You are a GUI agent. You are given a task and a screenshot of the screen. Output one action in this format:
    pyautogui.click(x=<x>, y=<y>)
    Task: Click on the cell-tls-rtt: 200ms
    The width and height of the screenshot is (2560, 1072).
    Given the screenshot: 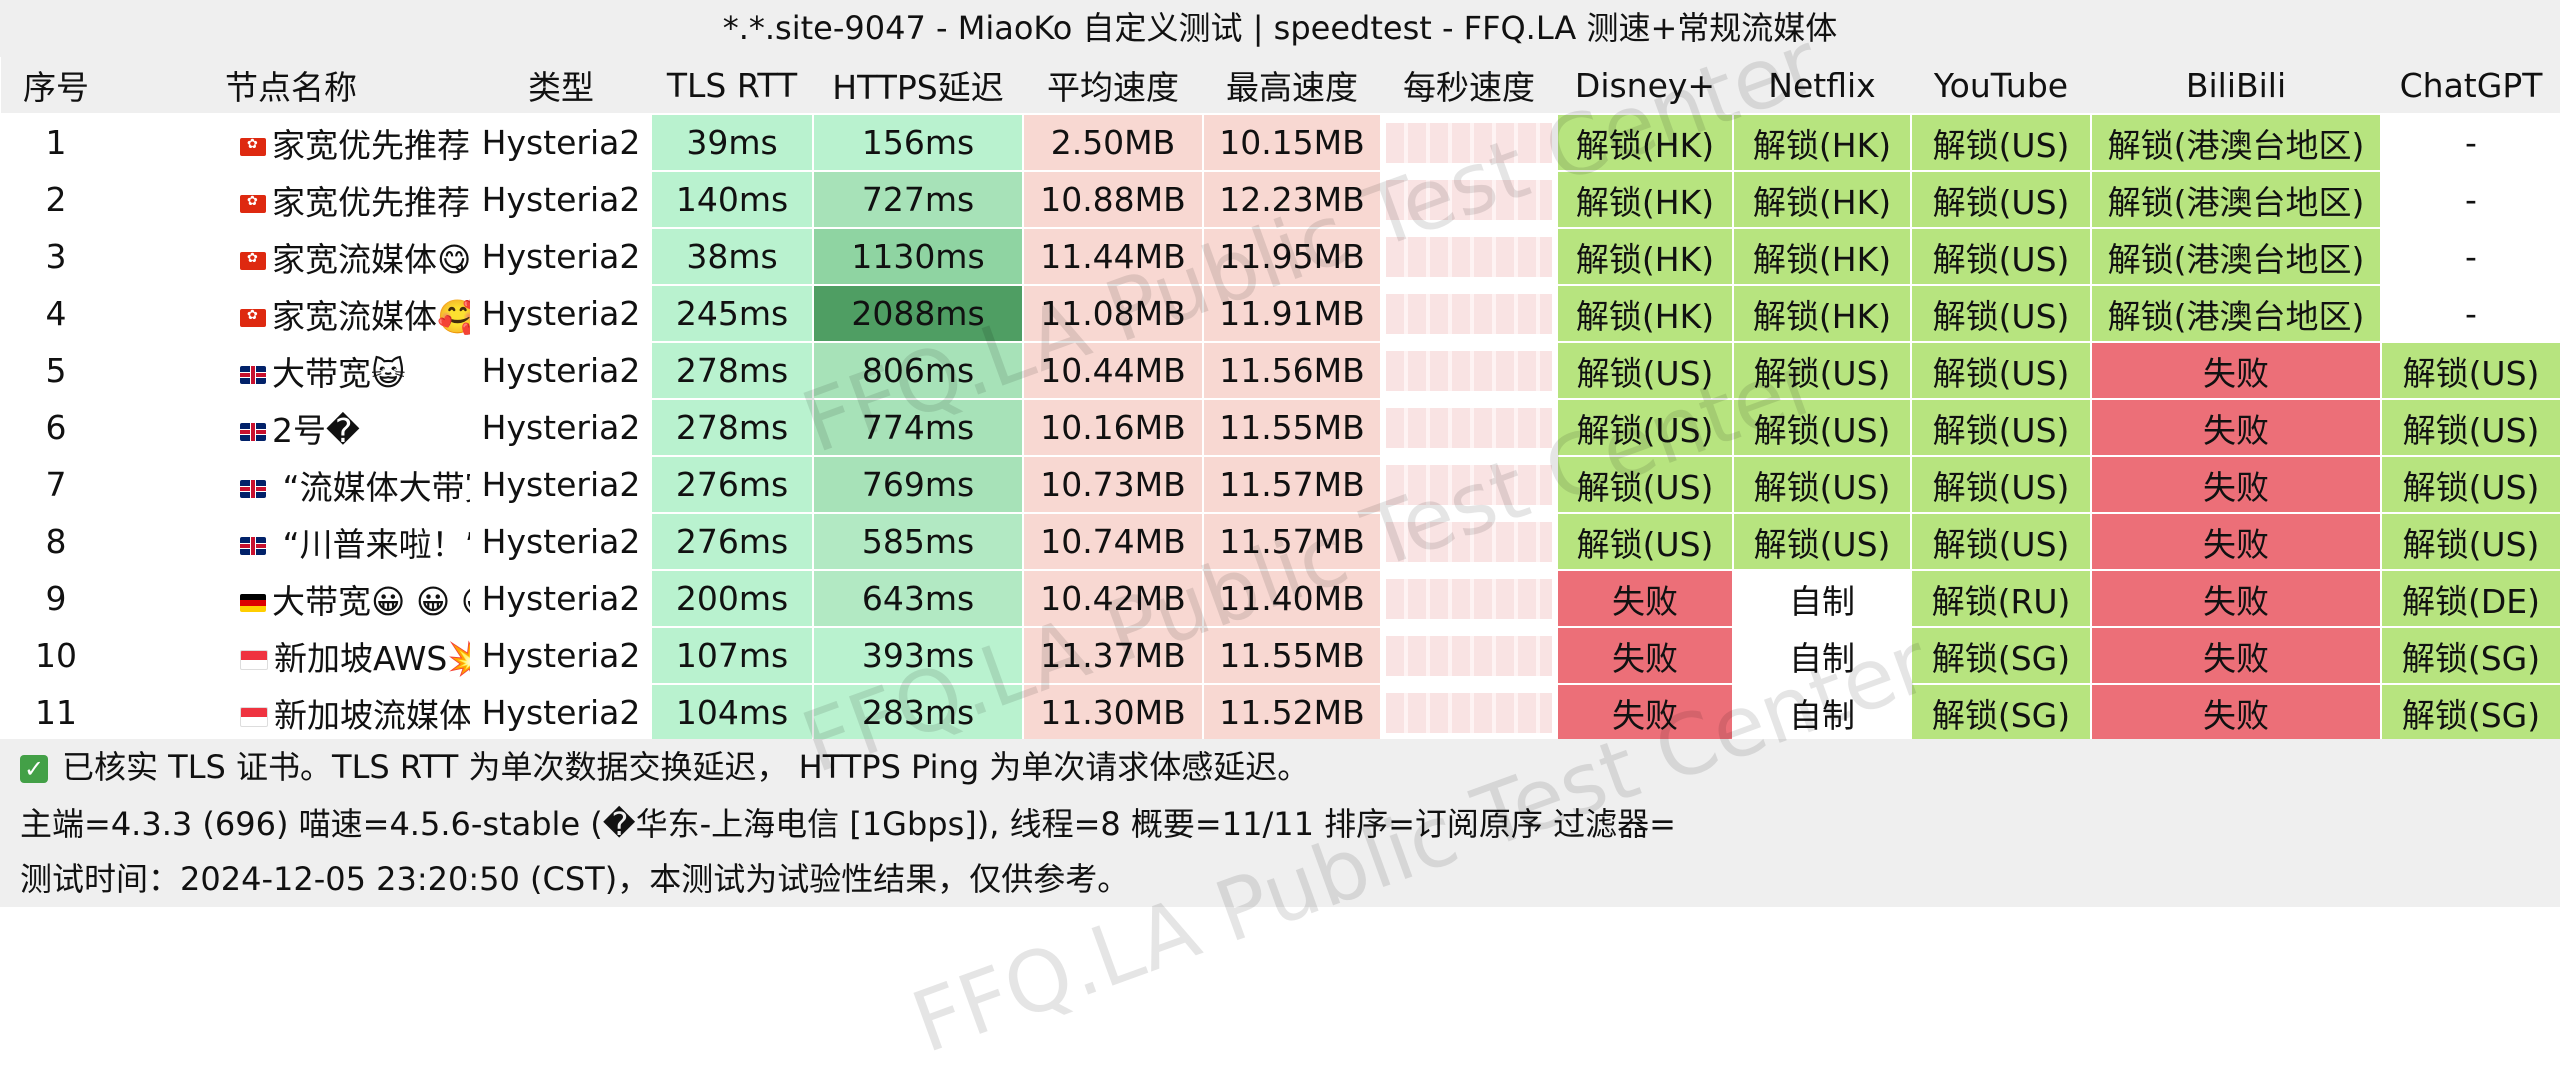 What is the action you would take?
    pyautogui.click(x=732, y=598)
    